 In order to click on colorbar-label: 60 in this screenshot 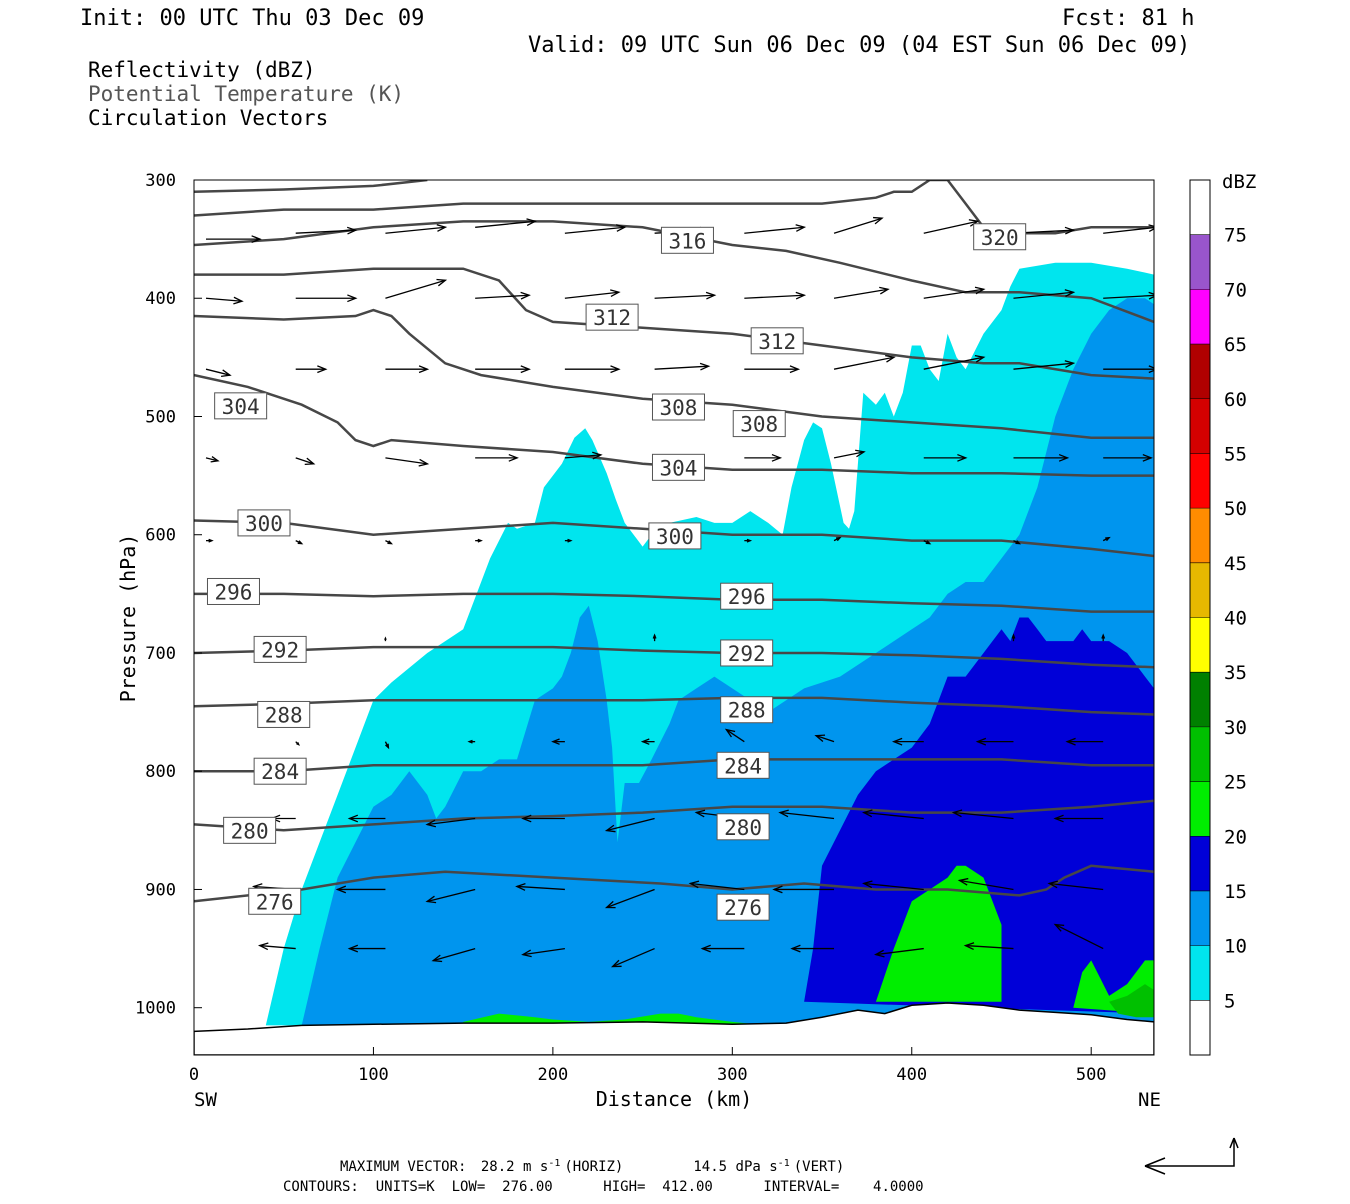, I will do `click(1235, 400)`.